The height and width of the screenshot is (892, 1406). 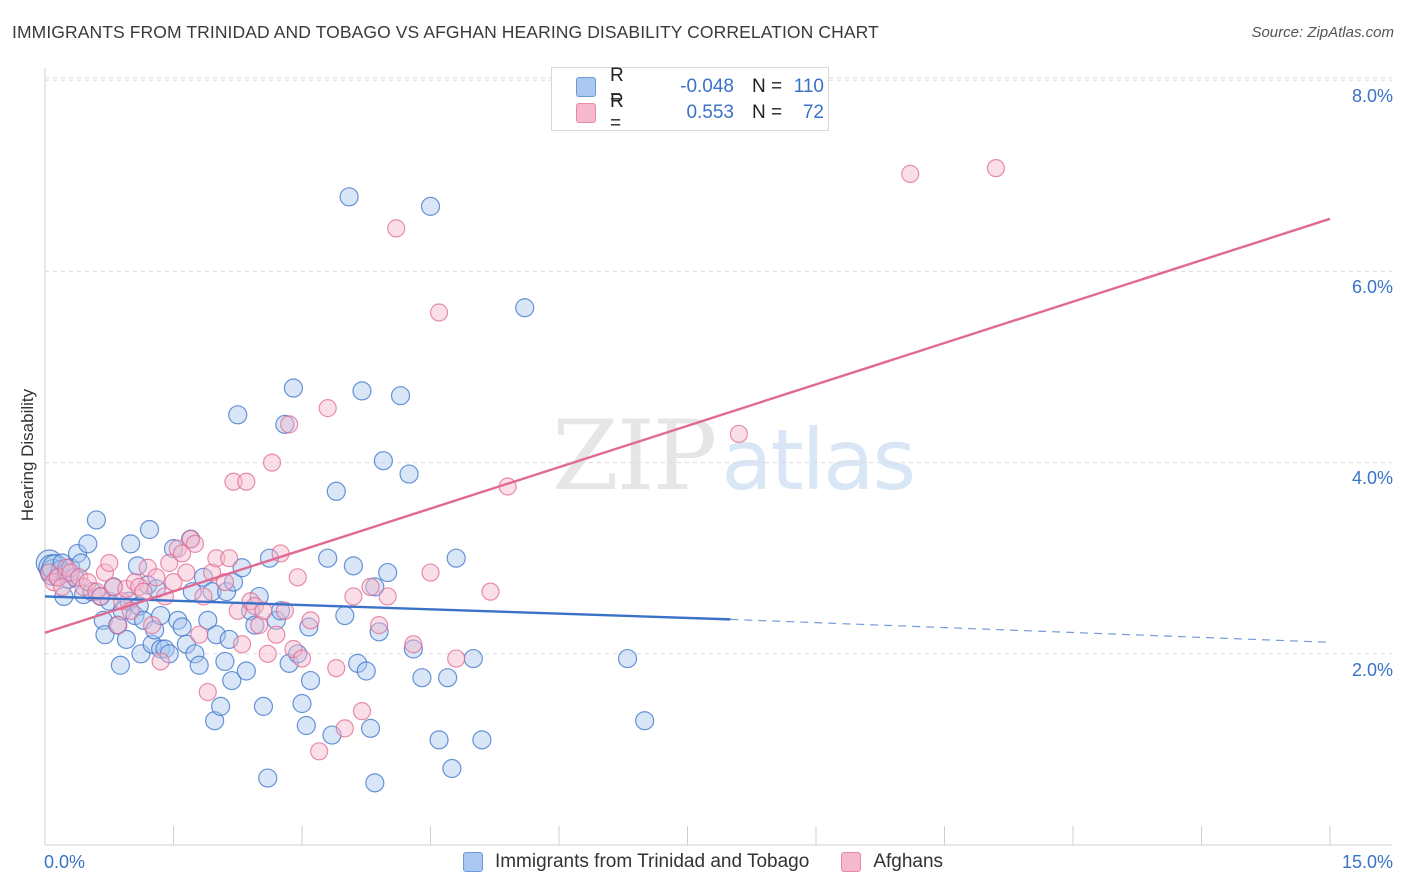 What do you see at coordinates (1367, 862) in the screenshot?
I see `x-tick-label-max: 15.0%` at bounding box center [1367, 862].